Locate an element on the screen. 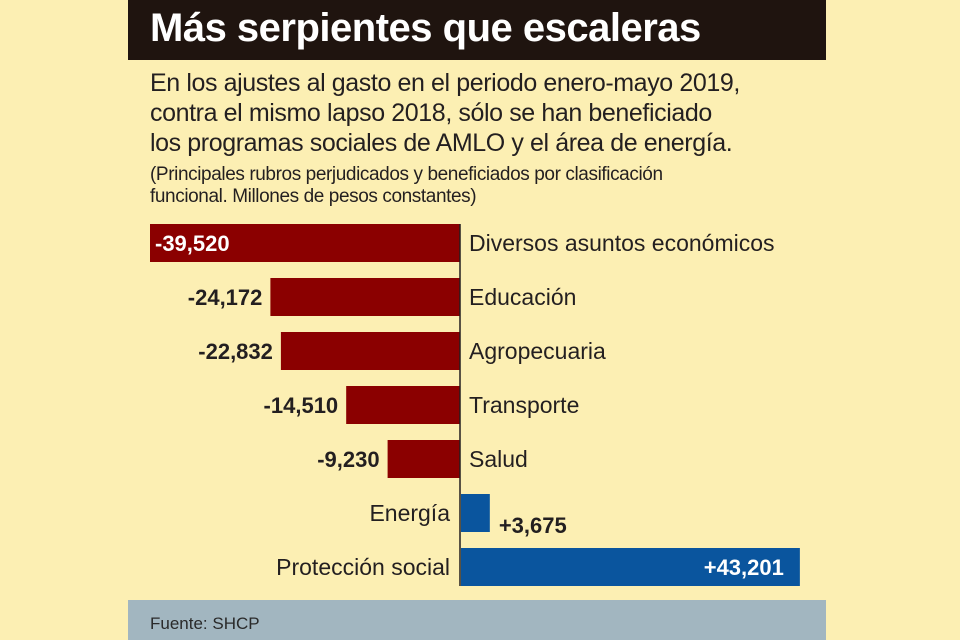 The image size is (960, 640). footer: Fuente: SHCP is located at coordinates (477, 620).